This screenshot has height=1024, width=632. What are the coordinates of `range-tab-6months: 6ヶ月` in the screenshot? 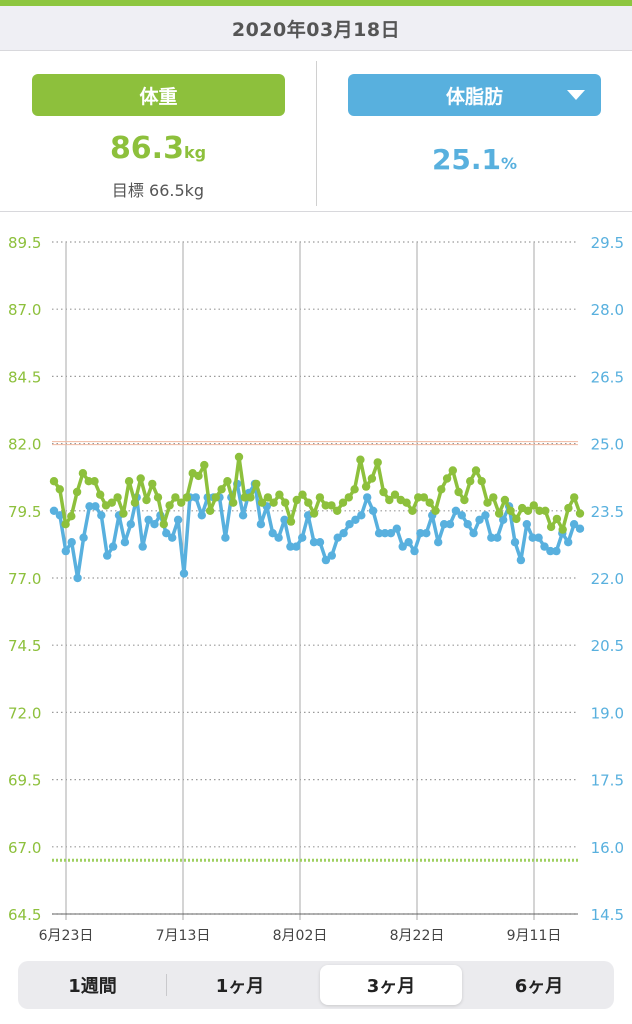 It's located at (539, 985).